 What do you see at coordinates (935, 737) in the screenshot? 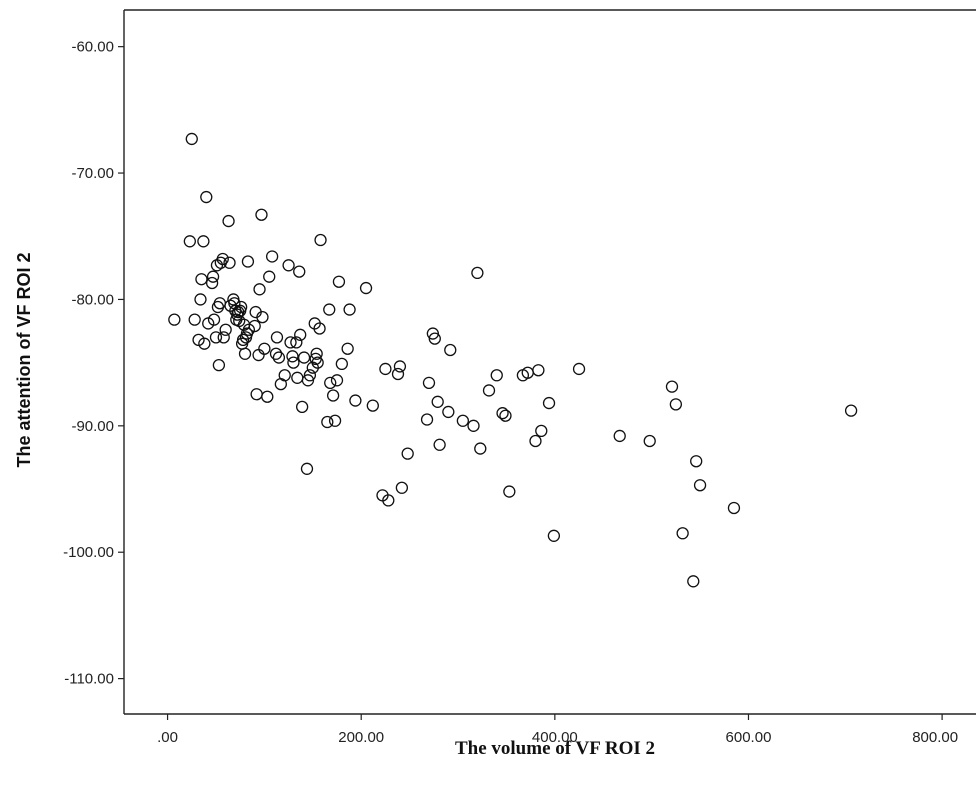
I see `x-tick-label: 800.00` at bounding box center [935, 737].